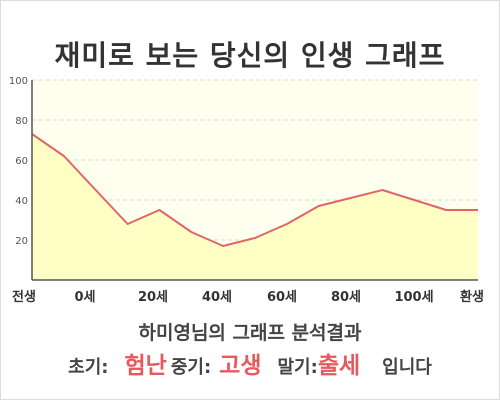 The image size is (500, 400). I want to click on early-value: 험난, so click(145, 366).